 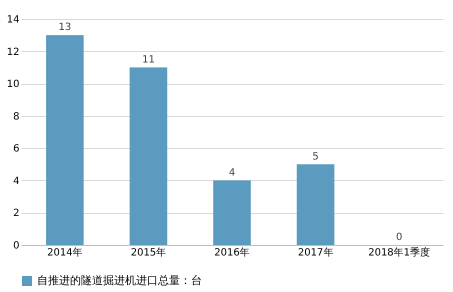 What do you see at coordinates (16, 149) in the screenshot?
I see `y-tick-label: 6` at bounding box center [16, 149].